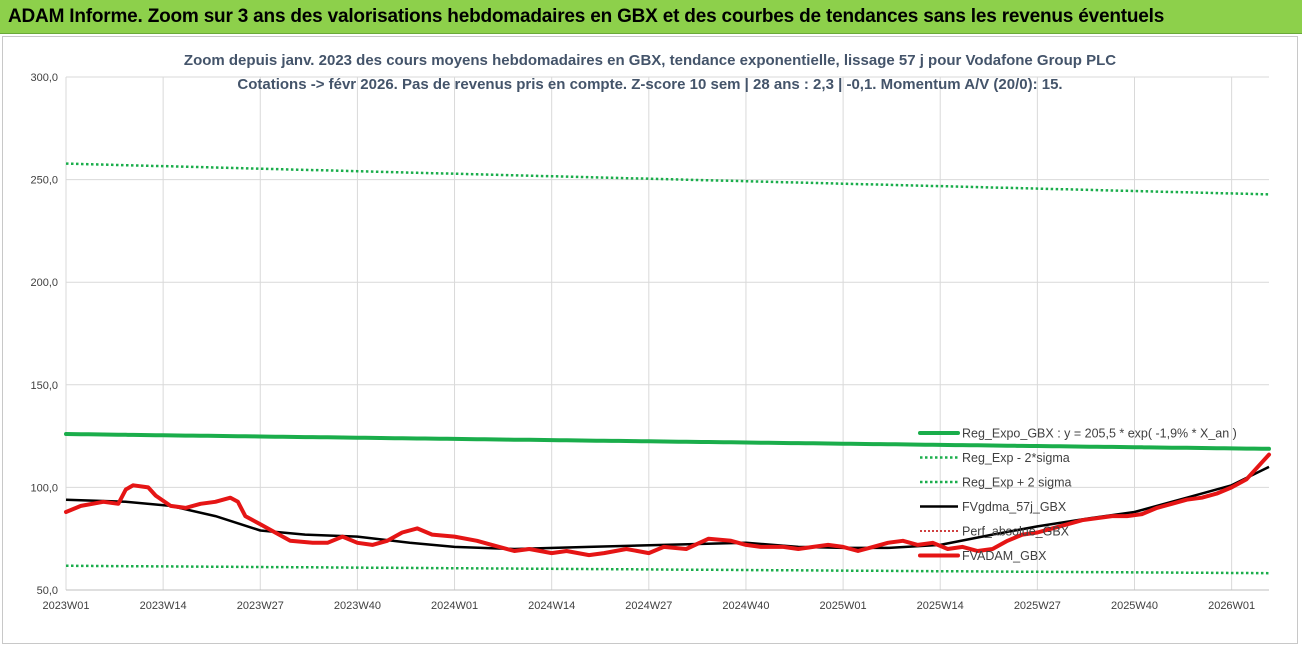 This screenshot has width=1302, height=647. Describe the element at coordinates (940, 606) in the screenshot. I see `x-tick-label: 2025W14` at that location.